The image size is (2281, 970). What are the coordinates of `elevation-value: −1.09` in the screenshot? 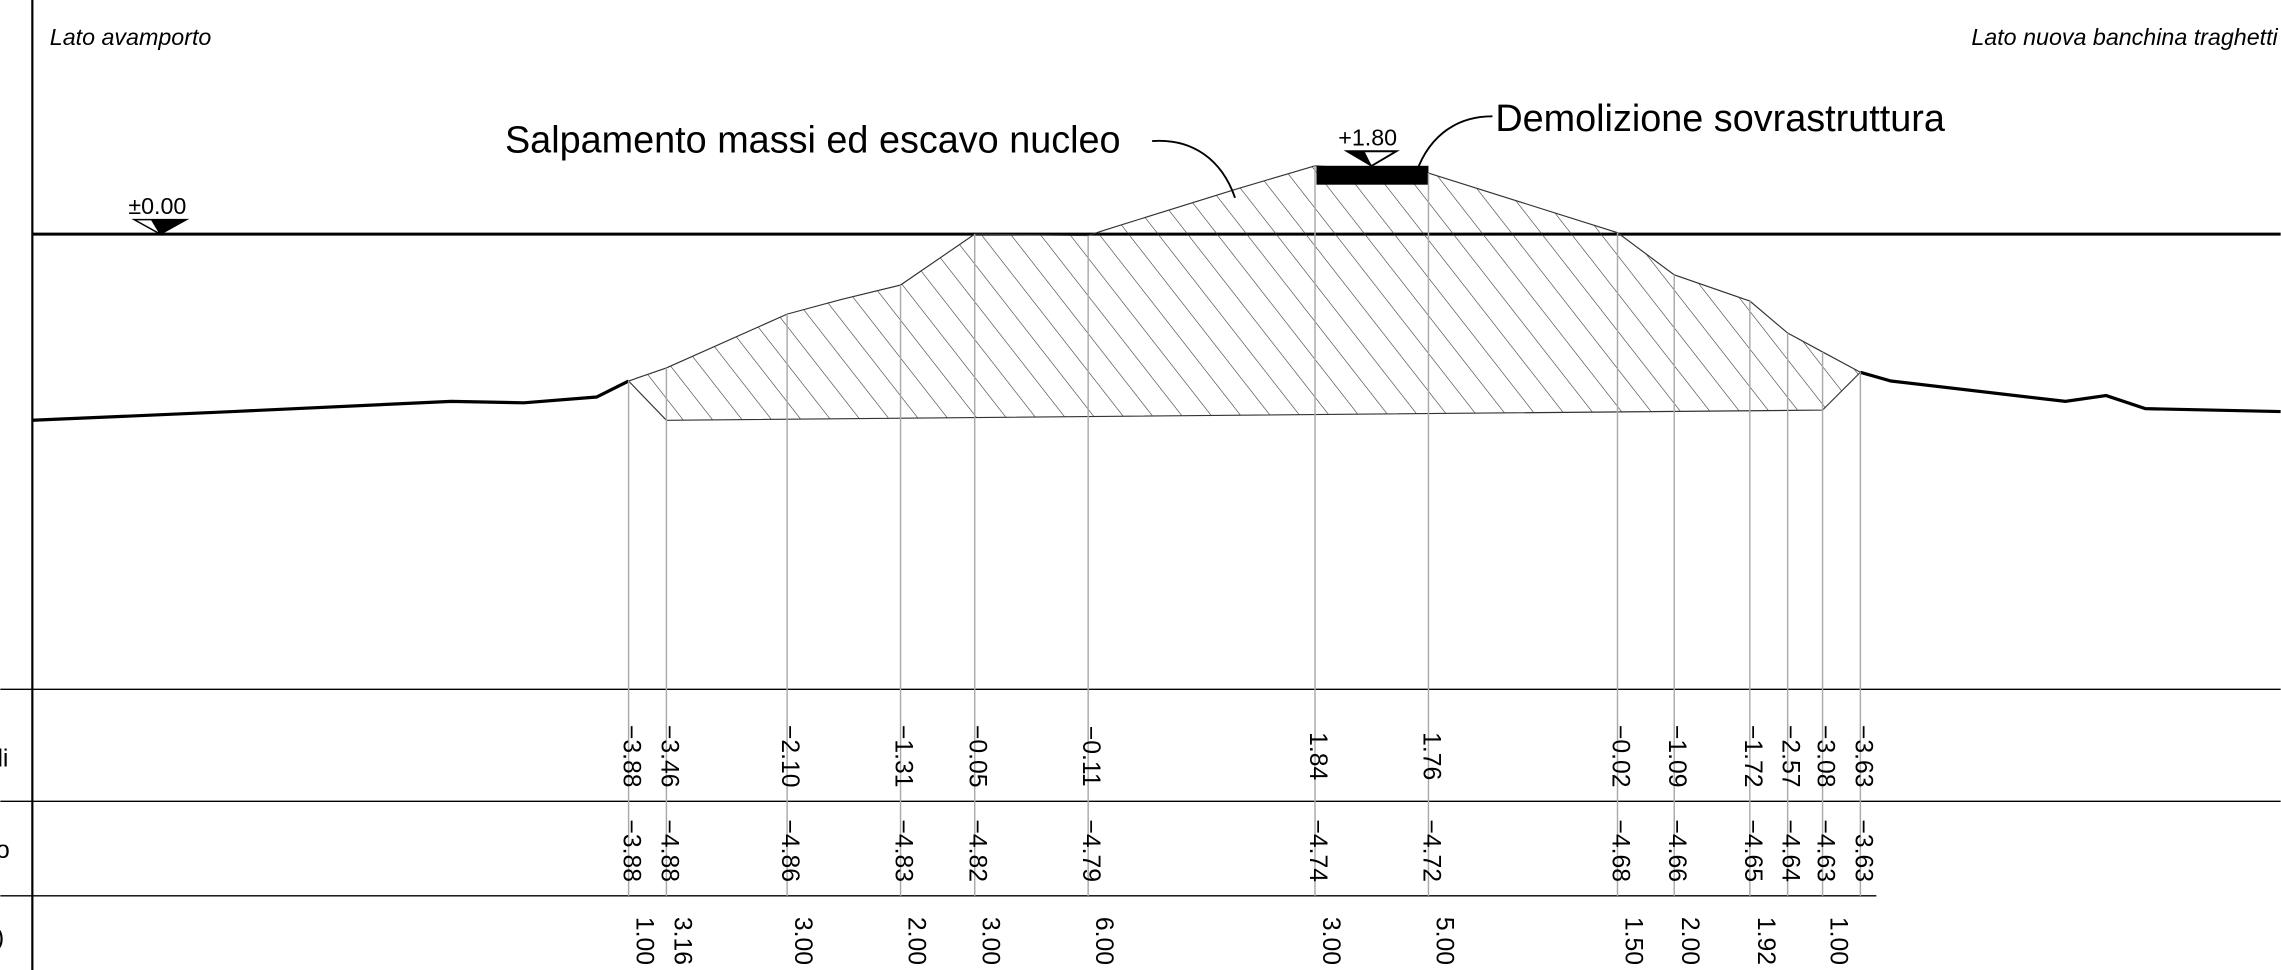 It's located at (1676, 756).